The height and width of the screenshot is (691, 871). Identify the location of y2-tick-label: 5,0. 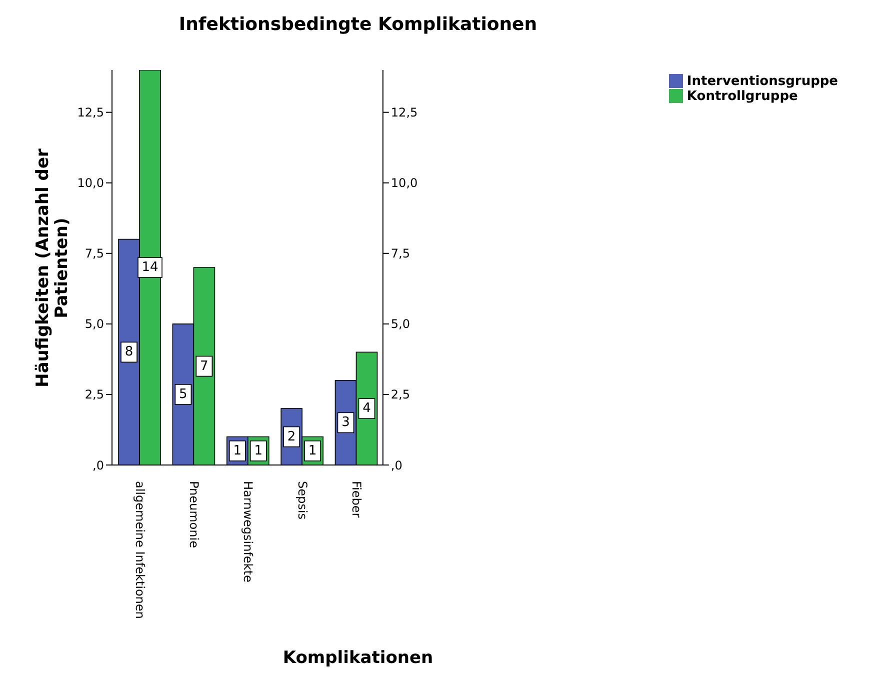
(400, 324).